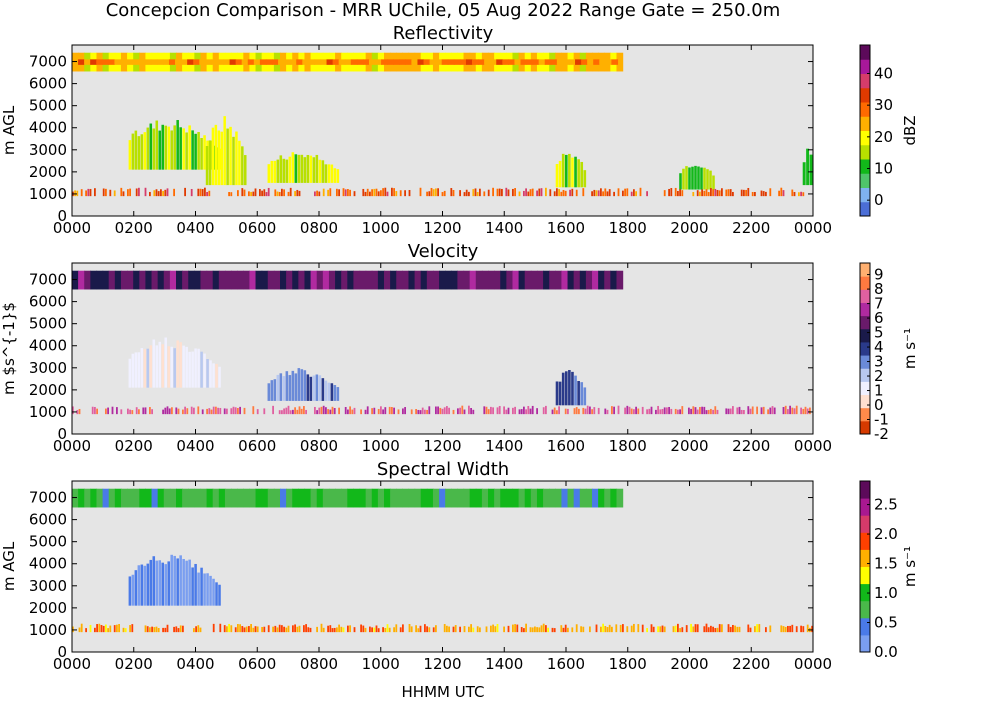  What do you see at coordinates (504, 664) in the screenshot?
I see `x-tick-label: 1400` at bounding box center [504, 664].